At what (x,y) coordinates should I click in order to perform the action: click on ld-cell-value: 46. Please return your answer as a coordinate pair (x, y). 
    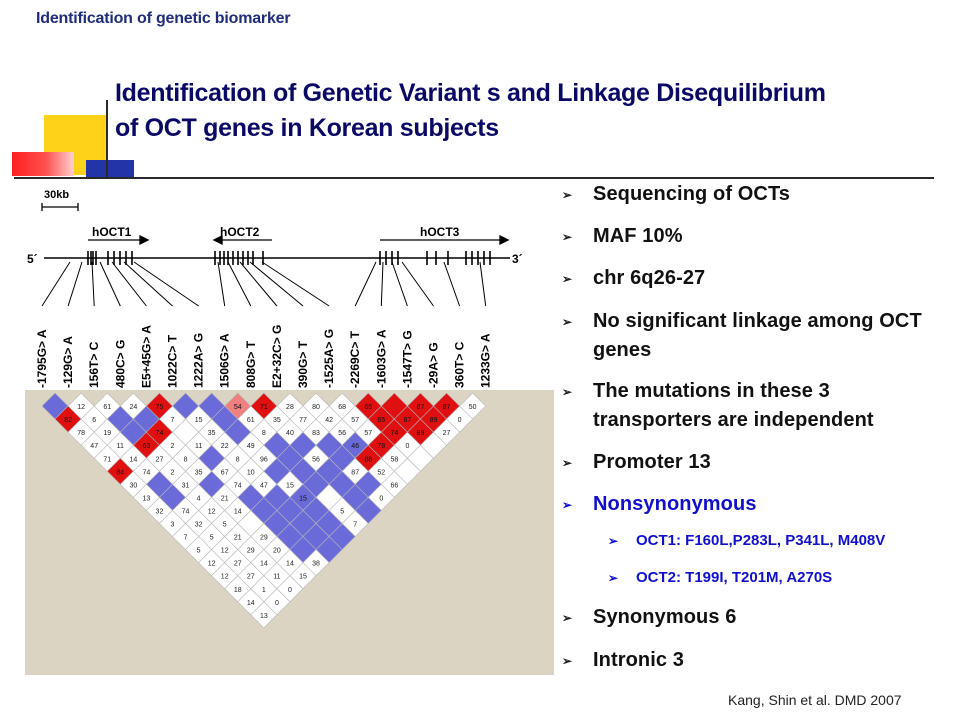
    Looking at the image, I should click on (355, 446).